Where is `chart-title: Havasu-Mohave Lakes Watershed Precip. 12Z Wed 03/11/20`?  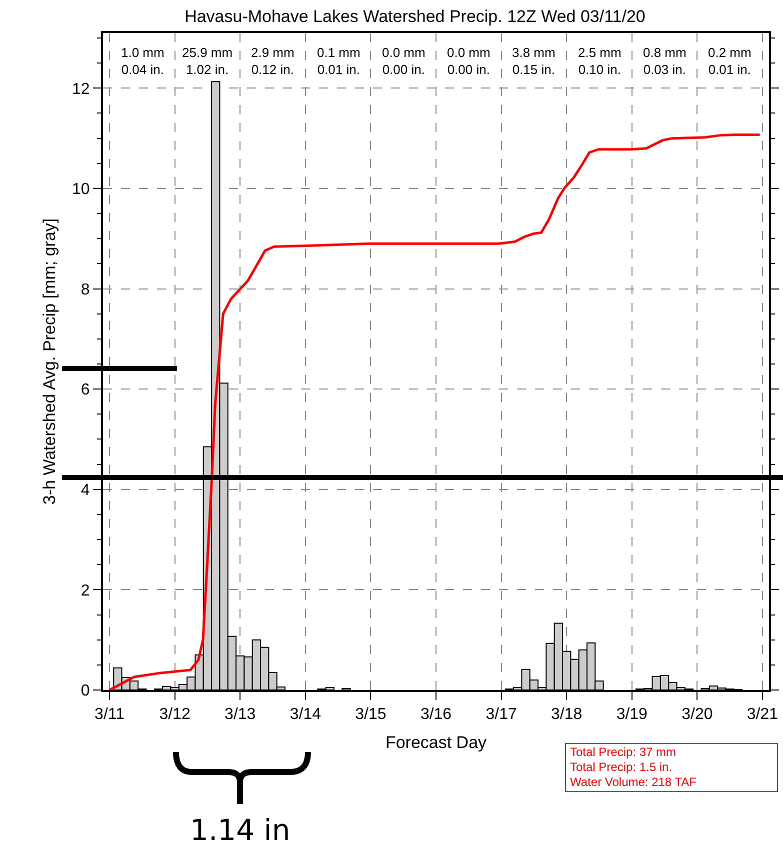 chart-title: Havasu-Mohave Lakes Watershed Precip. 12Z Wed 03/11/20 is located at coordinates (415, 16).